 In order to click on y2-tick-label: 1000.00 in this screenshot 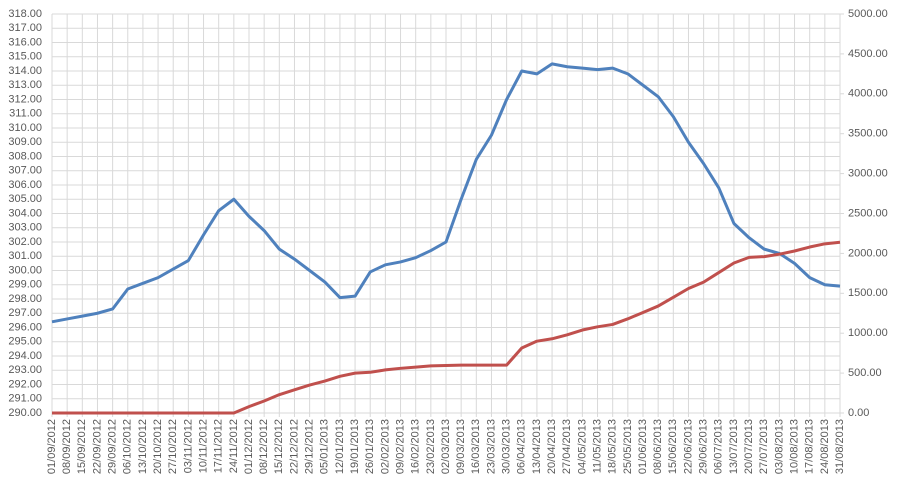, I will do `click(868, 333)`.